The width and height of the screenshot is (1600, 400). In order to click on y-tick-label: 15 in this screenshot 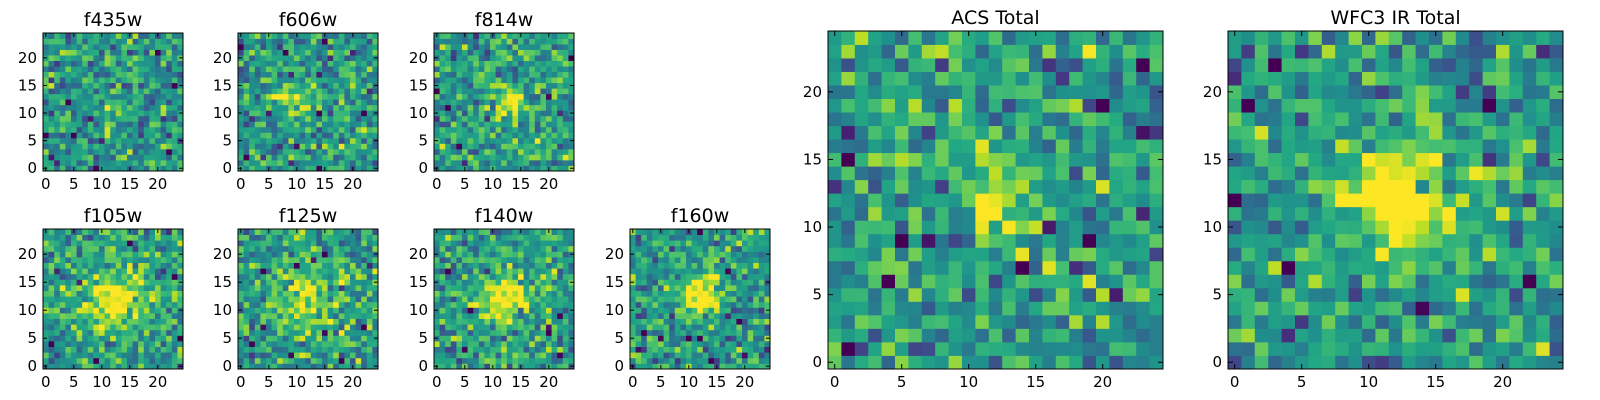, I will do `click(222, 85)`.